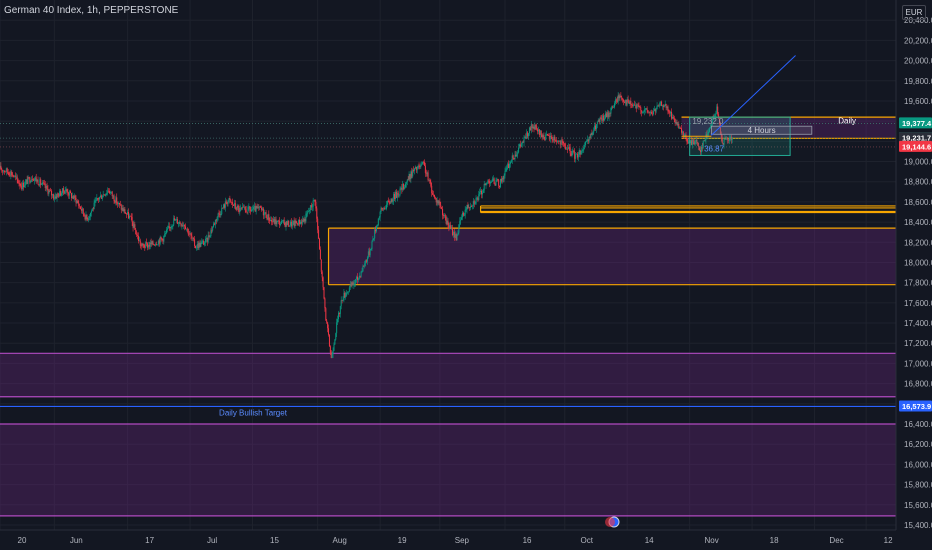  Describe the element at coordinates (915, 146) in the screenshot. I see `price-badge` at that location.